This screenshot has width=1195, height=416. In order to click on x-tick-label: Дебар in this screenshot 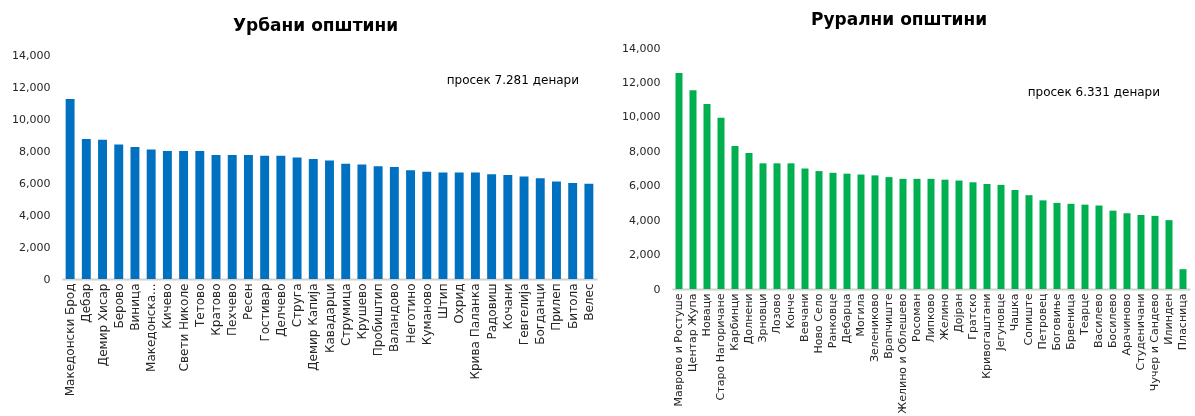, I will do `click(86, 303)`.